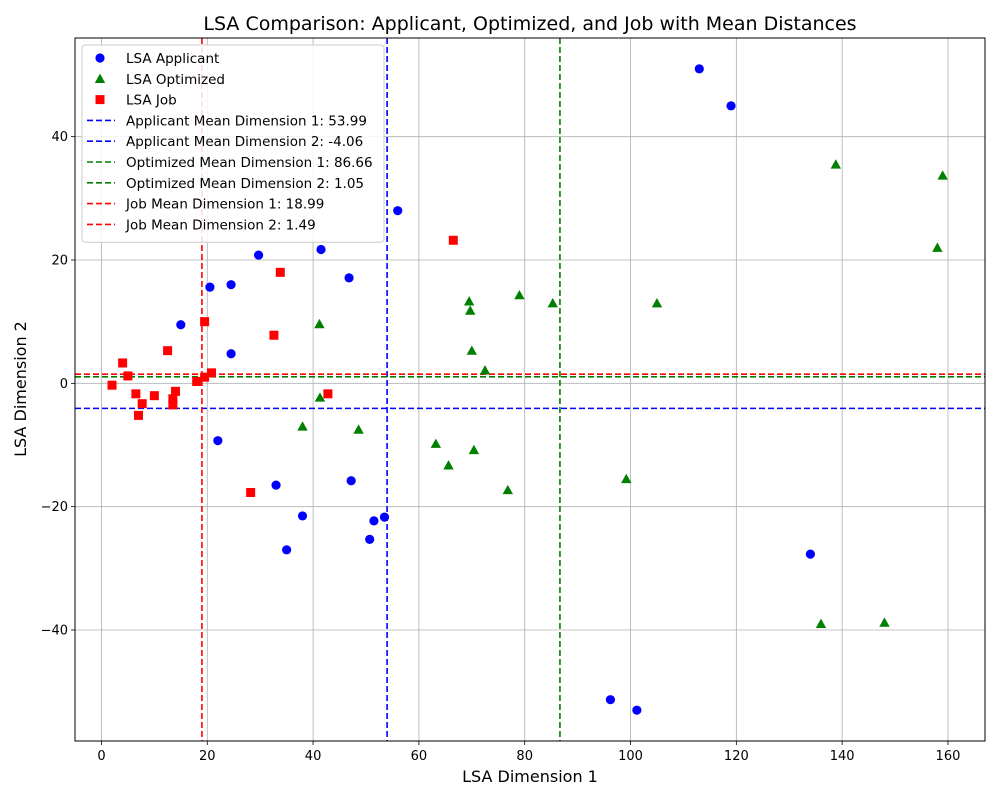 The height and width of the screenshot is (800, 1000). What do you see at coordinates (100, 100) in the screenshot?
I see `legend-marker-lsa-job` at bounding box center [100, 100].